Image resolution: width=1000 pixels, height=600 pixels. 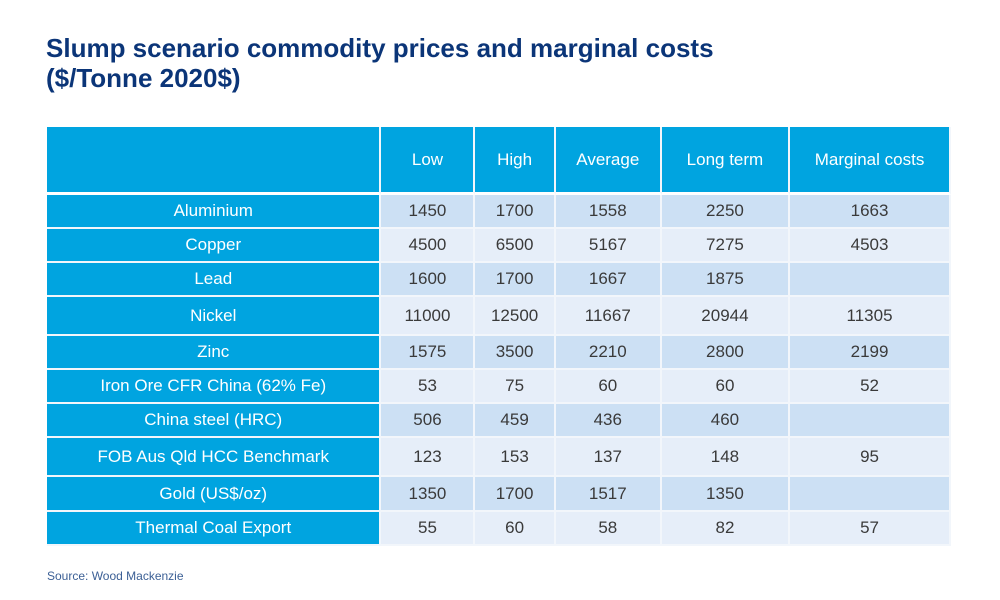 What do you see at coordinates (608, 457) in the screenshot?
I see `table-cell: 137` at bounding box center [608, 457].